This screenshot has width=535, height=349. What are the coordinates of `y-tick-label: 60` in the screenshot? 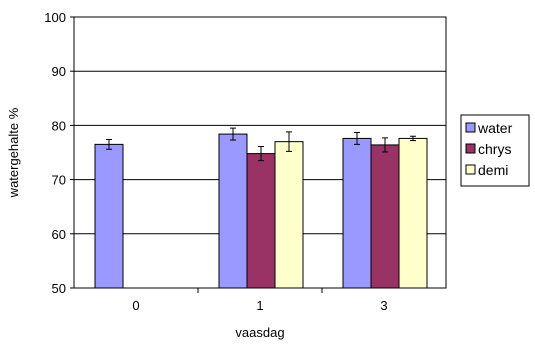 It's located at (59, 234).